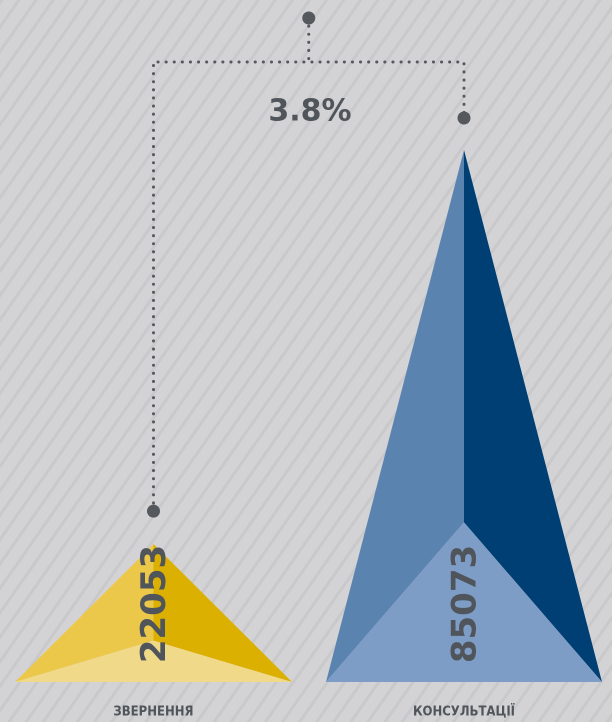 The height and width of the screenshot is (722, 612). I want to click on pyramid, so click(153, 613).